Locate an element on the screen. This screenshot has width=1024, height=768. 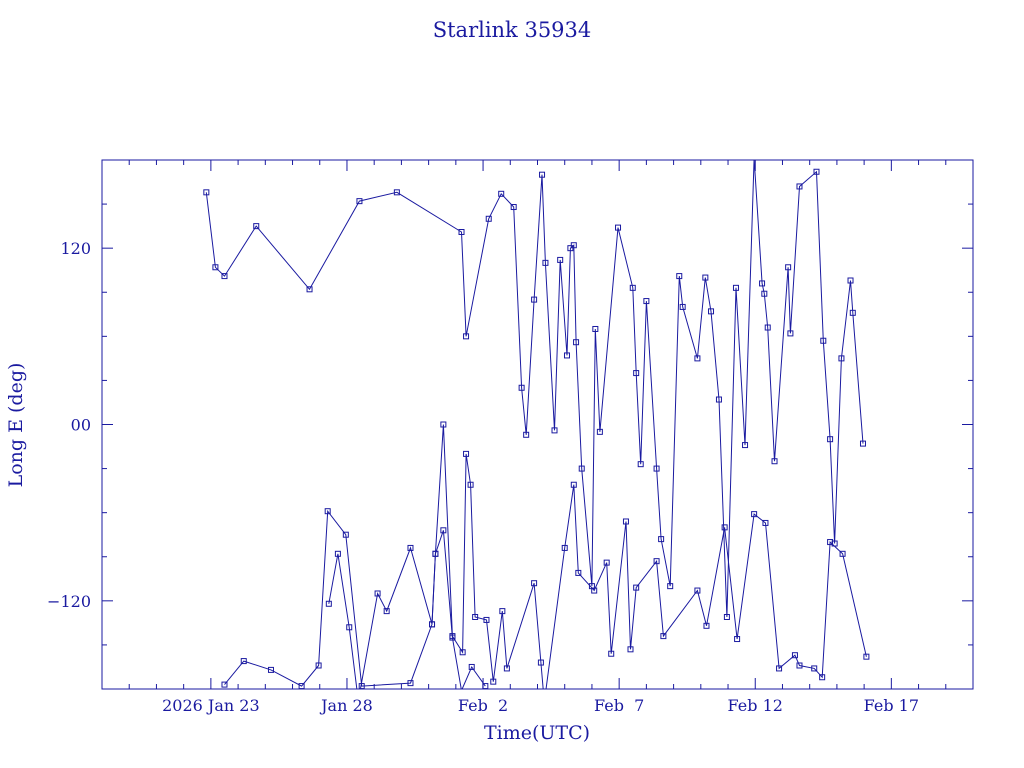
series-line is located at coordinates (407, 609).